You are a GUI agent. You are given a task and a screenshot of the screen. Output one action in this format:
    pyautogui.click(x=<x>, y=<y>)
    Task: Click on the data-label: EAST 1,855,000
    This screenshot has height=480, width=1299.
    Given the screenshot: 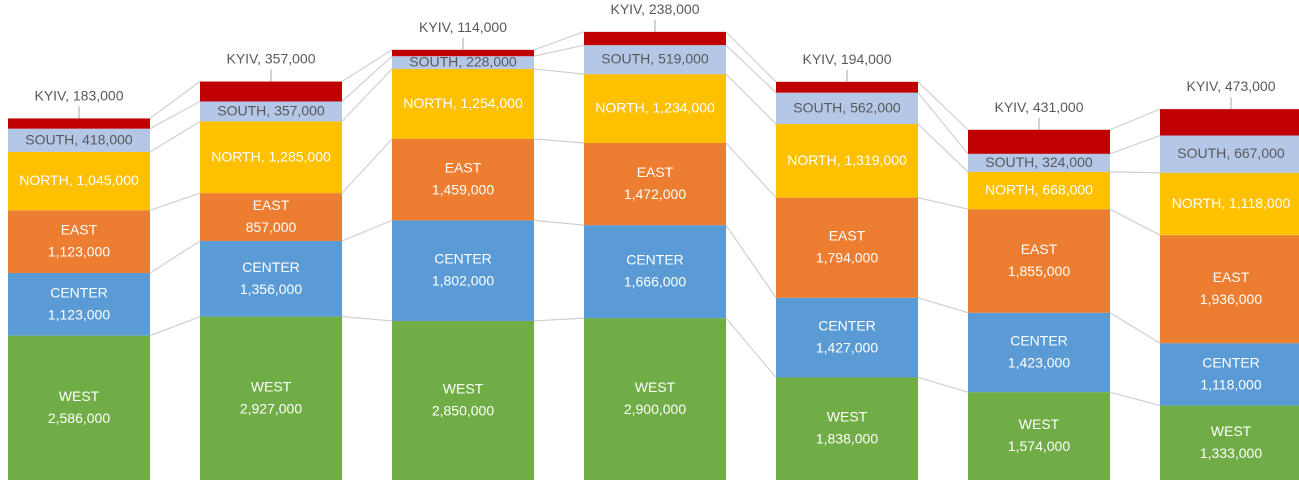 What is the action you would take?
    pyautogui.click(x=1039, y=260)
    